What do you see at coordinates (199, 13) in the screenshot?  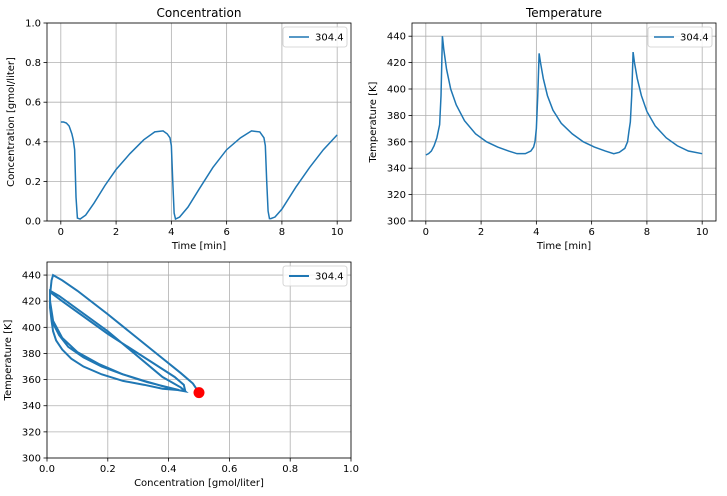 I see `chart-title: Concentration` at bounding box center [199, 13].